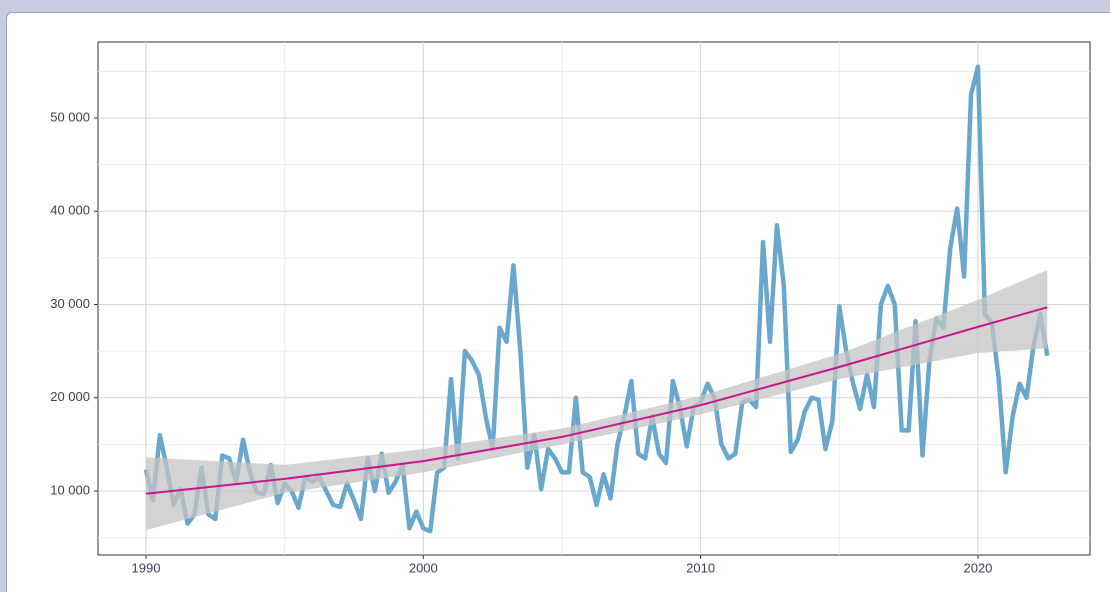  I want to click on y-tick-label: 20 000, so click(70, 396).